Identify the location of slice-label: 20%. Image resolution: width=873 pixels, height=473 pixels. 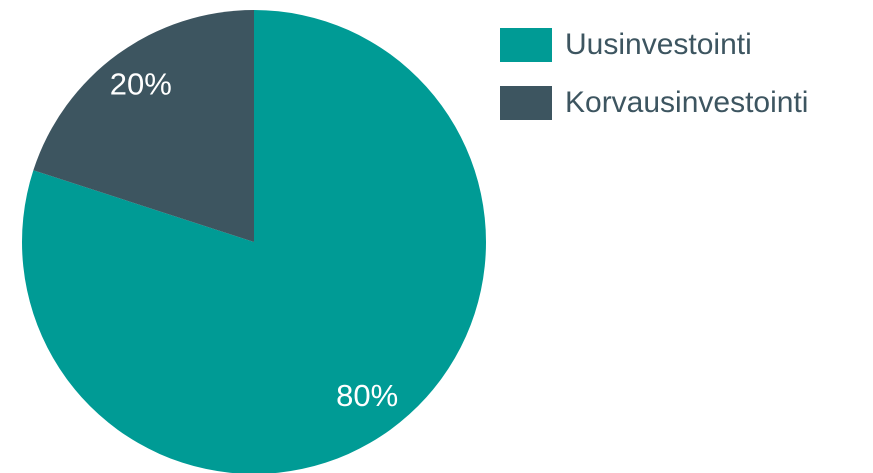
(141, 83).